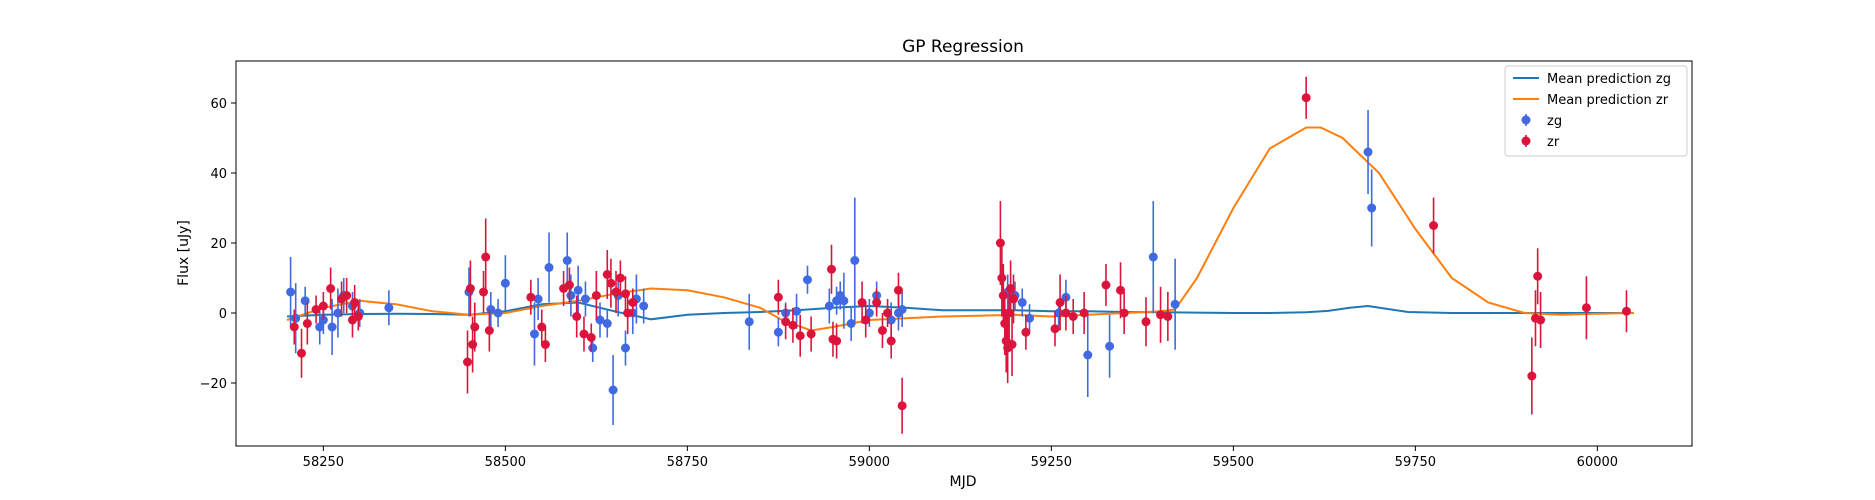 This screenshot has width=1875, height=500. I want to click on y-axis: −20 0 20 40 60, so click(218, 244).